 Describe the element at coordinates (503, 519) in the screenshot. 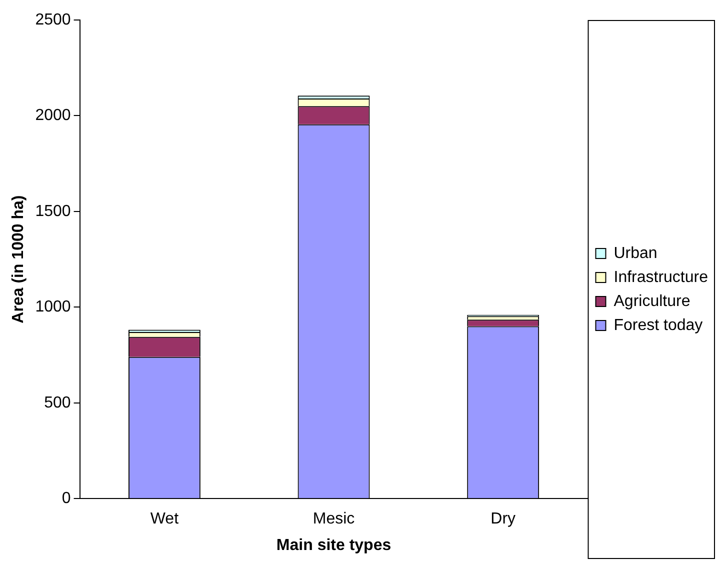

I see `x-tick-label: Dry` at that location.